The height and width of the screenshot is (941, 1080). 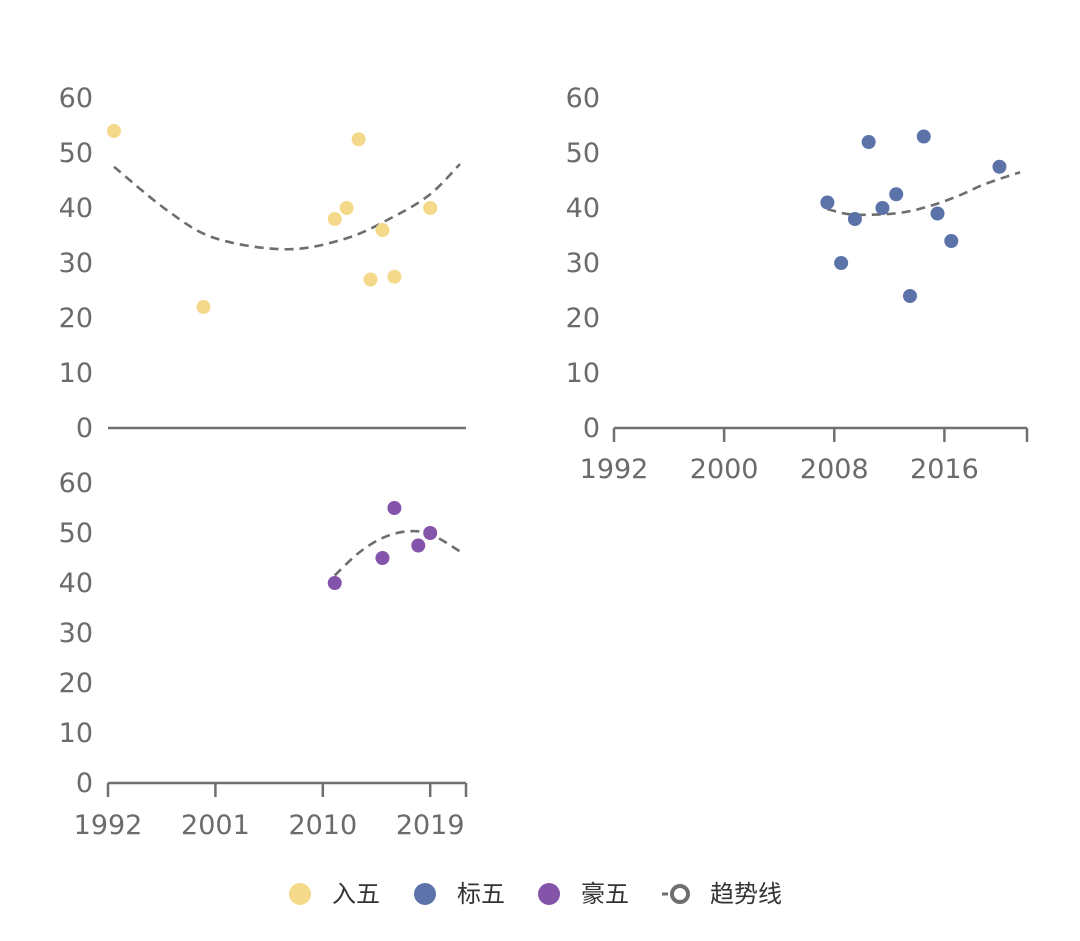 I want to click on legend-item-ruwu: 入五, so click(x=334, y=894).